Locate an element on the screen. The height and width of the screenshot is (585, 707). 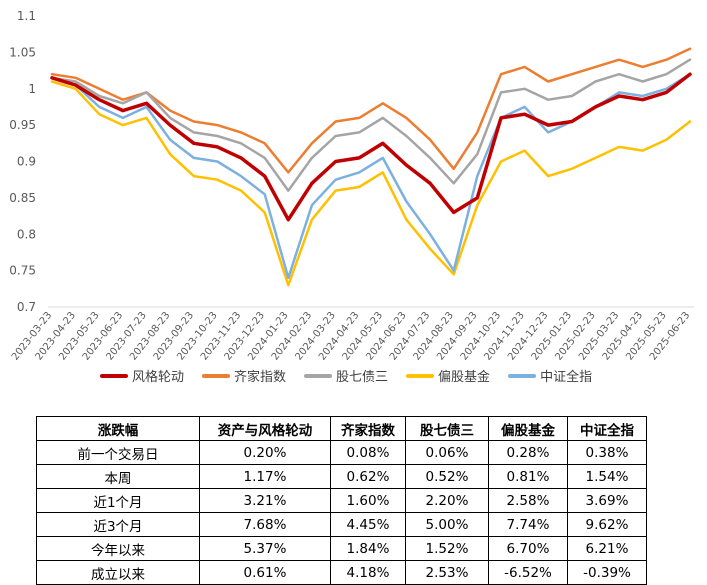
legend-item-齐家指数: 齐家指数 is located at coordinates (244, 375).